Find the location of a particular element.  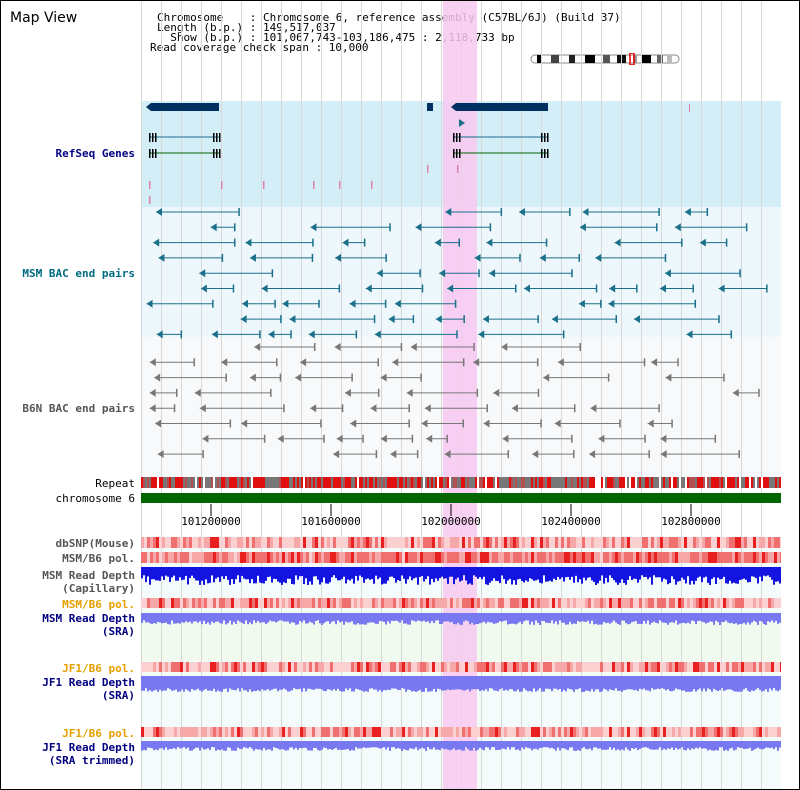

axis-tick-label: 101600000 is located at coordinates (331, 521).